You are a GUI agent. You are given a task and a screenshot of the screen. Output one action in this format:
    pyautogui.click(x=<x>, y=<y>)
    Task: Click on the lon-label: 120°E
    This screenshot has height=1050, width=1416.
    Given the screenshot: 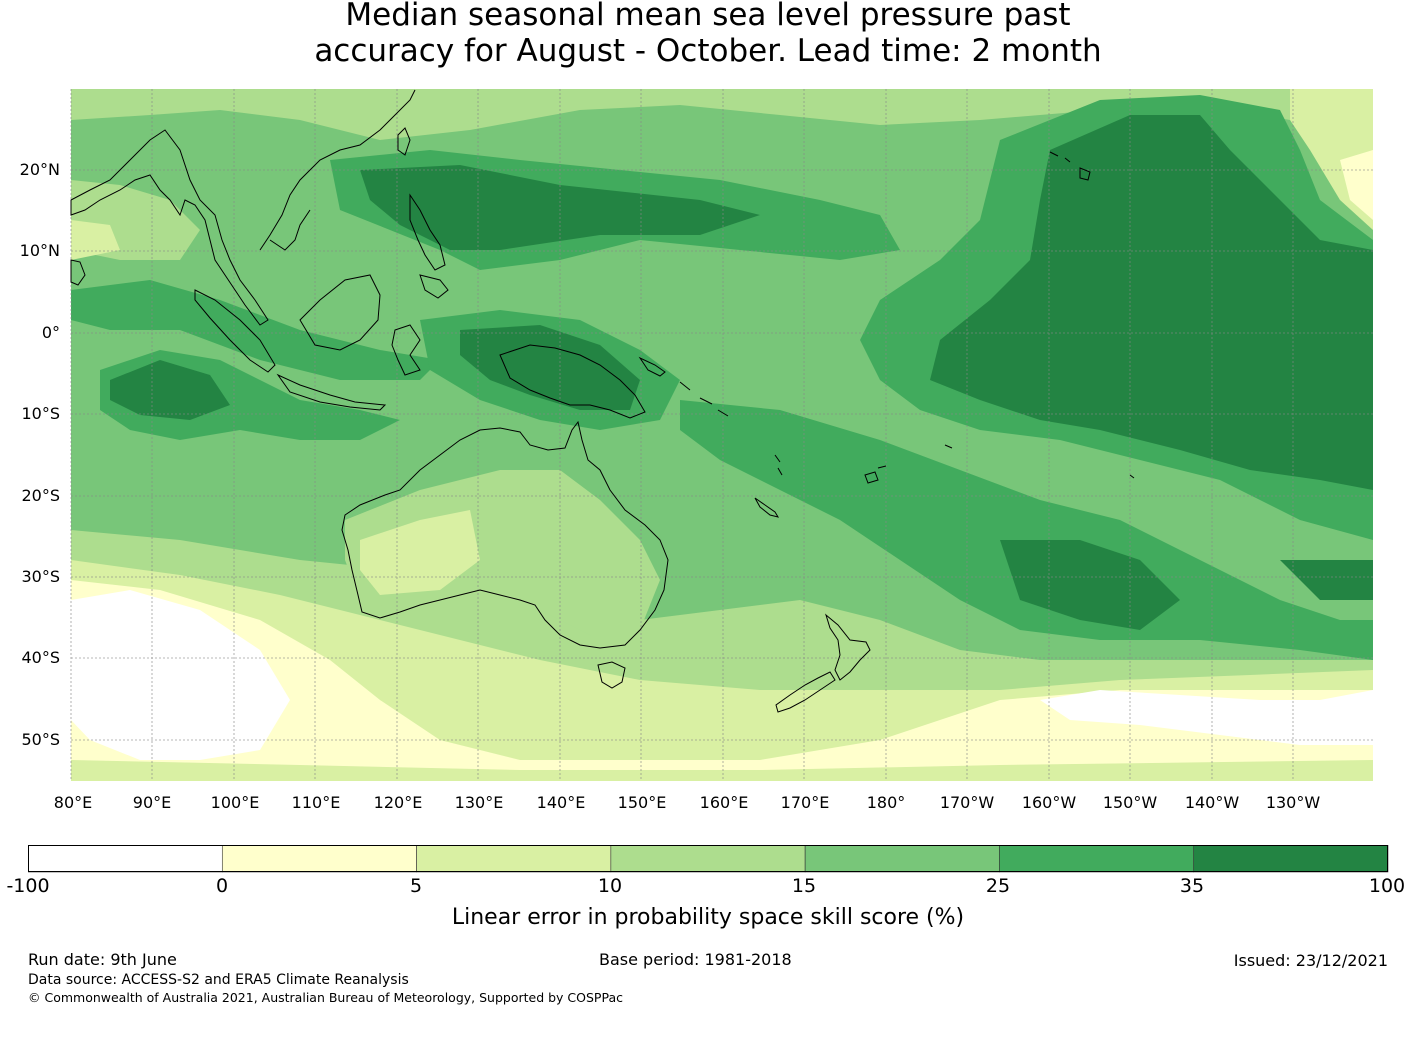 What is the action you would take?
    pyautogui.click(x=398, y=802)
    